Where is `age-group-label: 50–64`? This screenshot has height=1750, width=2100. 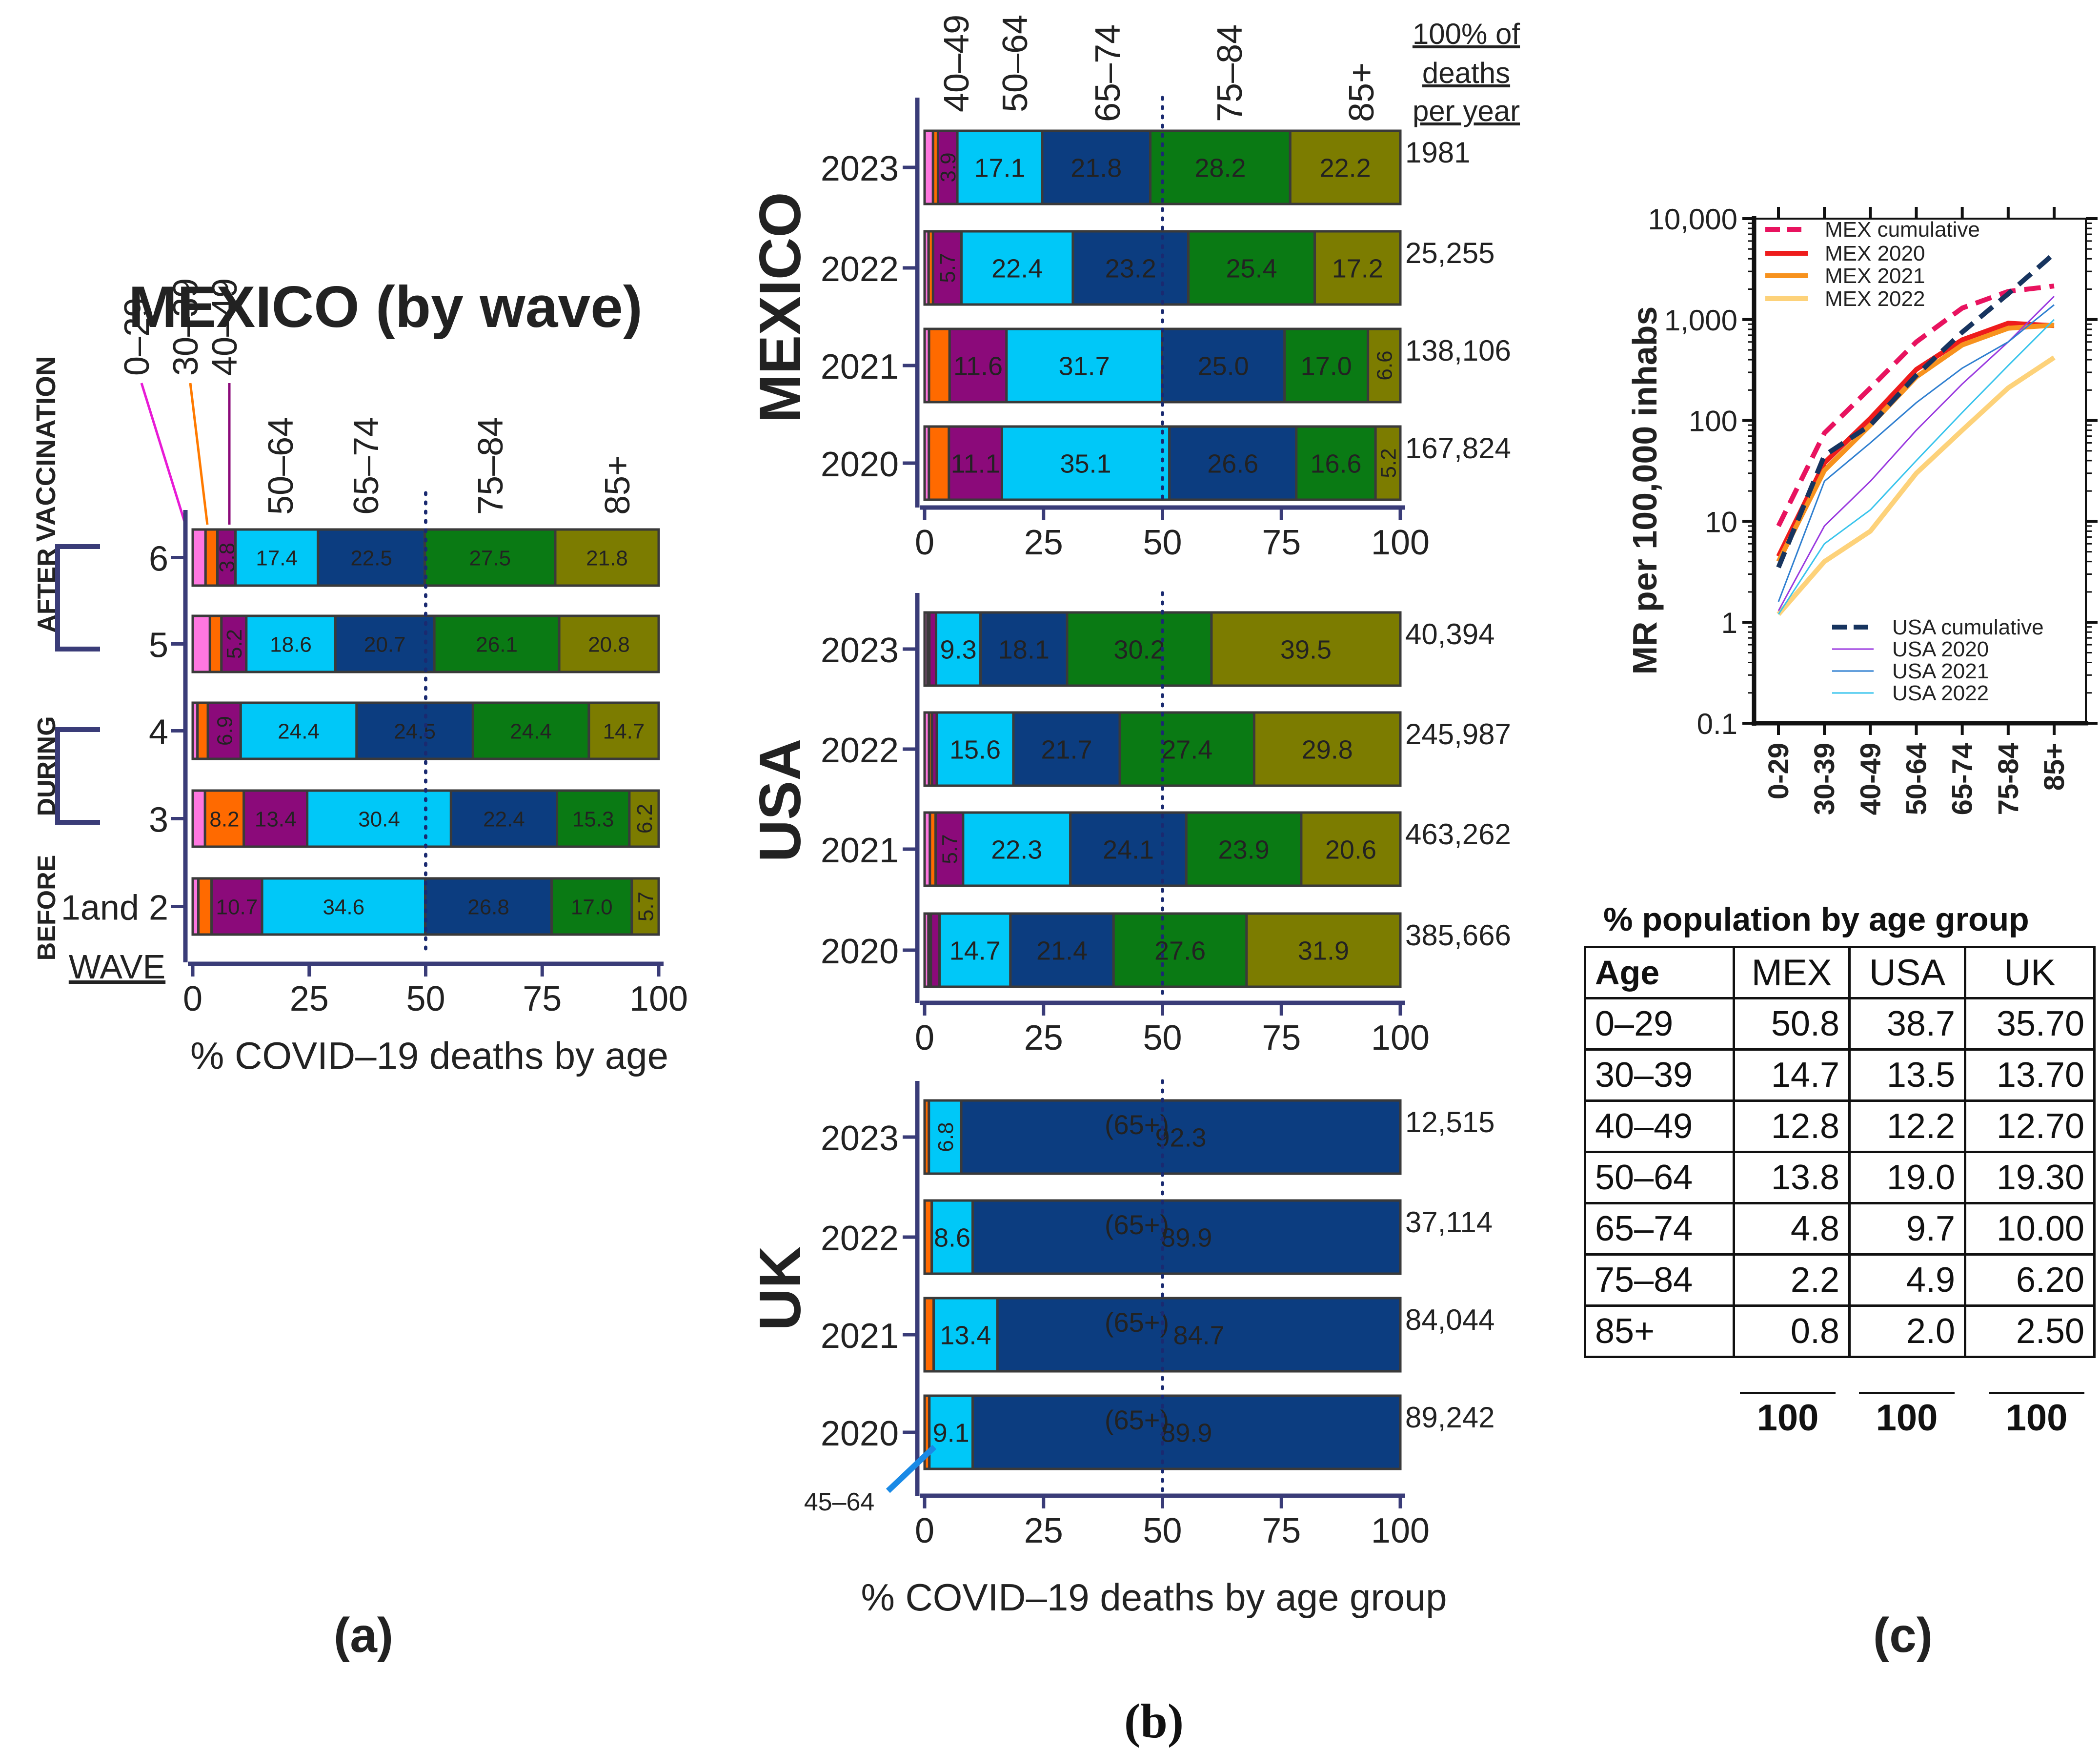 age-group-label: 50–64 is located at coordinates (281, 466).